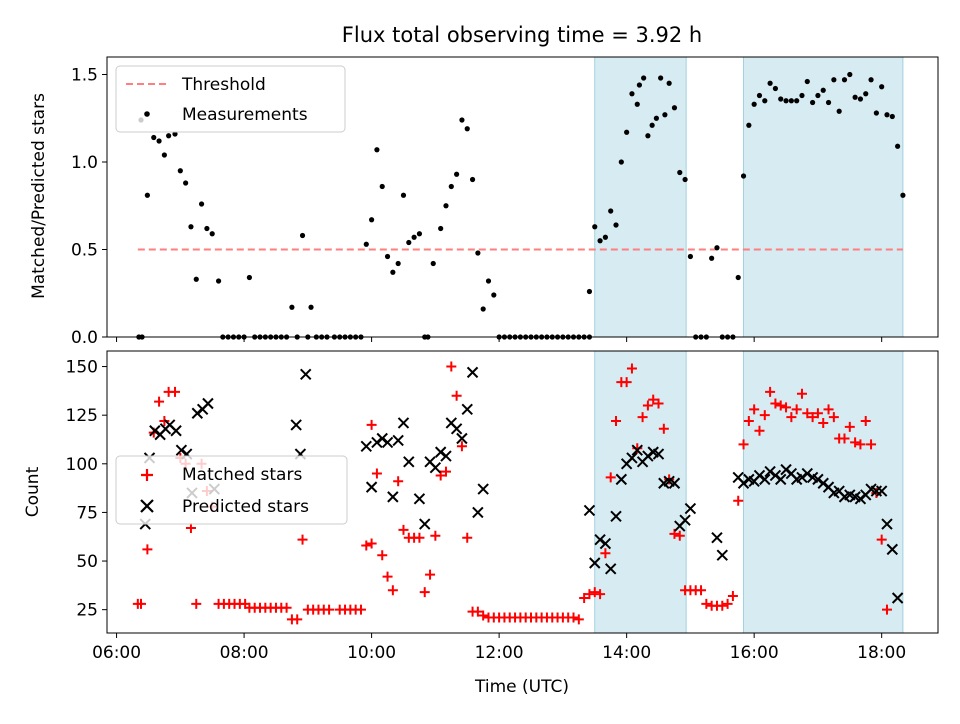 This screenshot has width=960, height=724. Describe the element at coordinates (244, 653) in the screenshot. I see `xtick-label: 08:00` at that location.